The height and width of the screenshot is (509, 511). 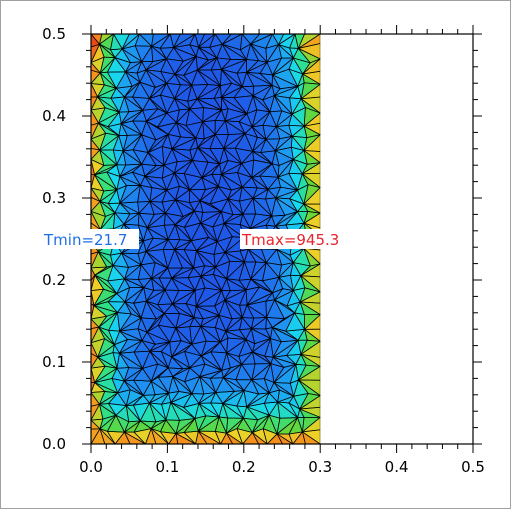 I want to click on y-tick-label: 0.3, so click(x=54, y=198).